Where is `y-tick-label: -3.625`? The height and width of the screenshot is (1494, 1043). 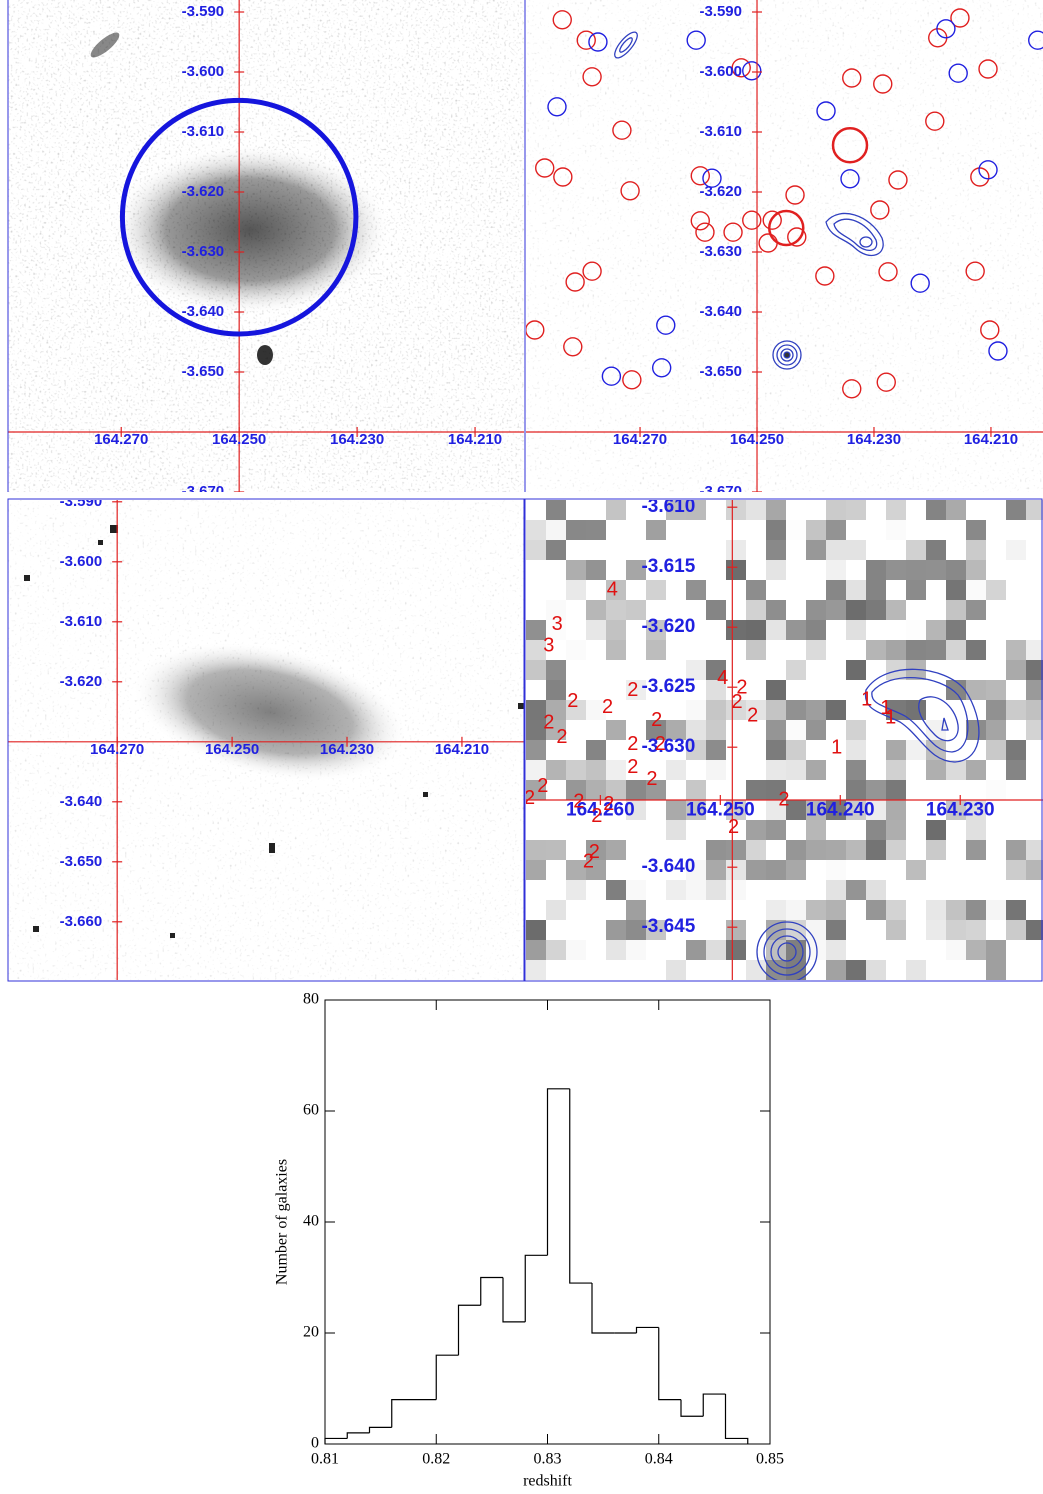
y-tick-label: -3.625 is located at coordinates (668, 686).